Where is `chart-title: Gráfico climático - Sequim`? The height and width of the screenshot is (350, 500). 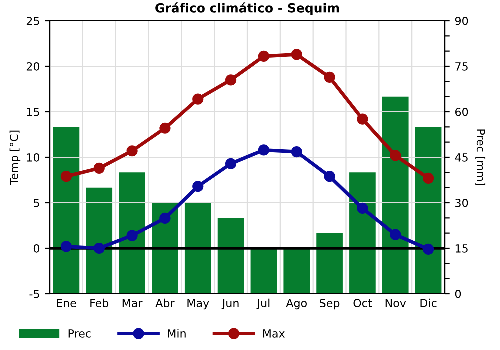
chart-title: Gráfico climático - Sequim is located at coordinates (248, 9).